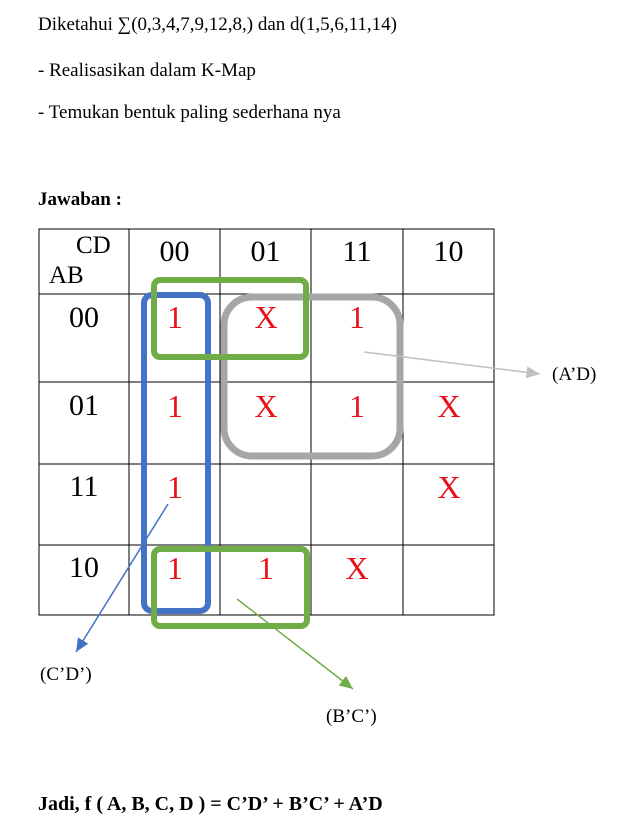 Image resolution: width=642 pixels, height=835 pixels. I want to click on col-header-11: 11, so click(357, 251).